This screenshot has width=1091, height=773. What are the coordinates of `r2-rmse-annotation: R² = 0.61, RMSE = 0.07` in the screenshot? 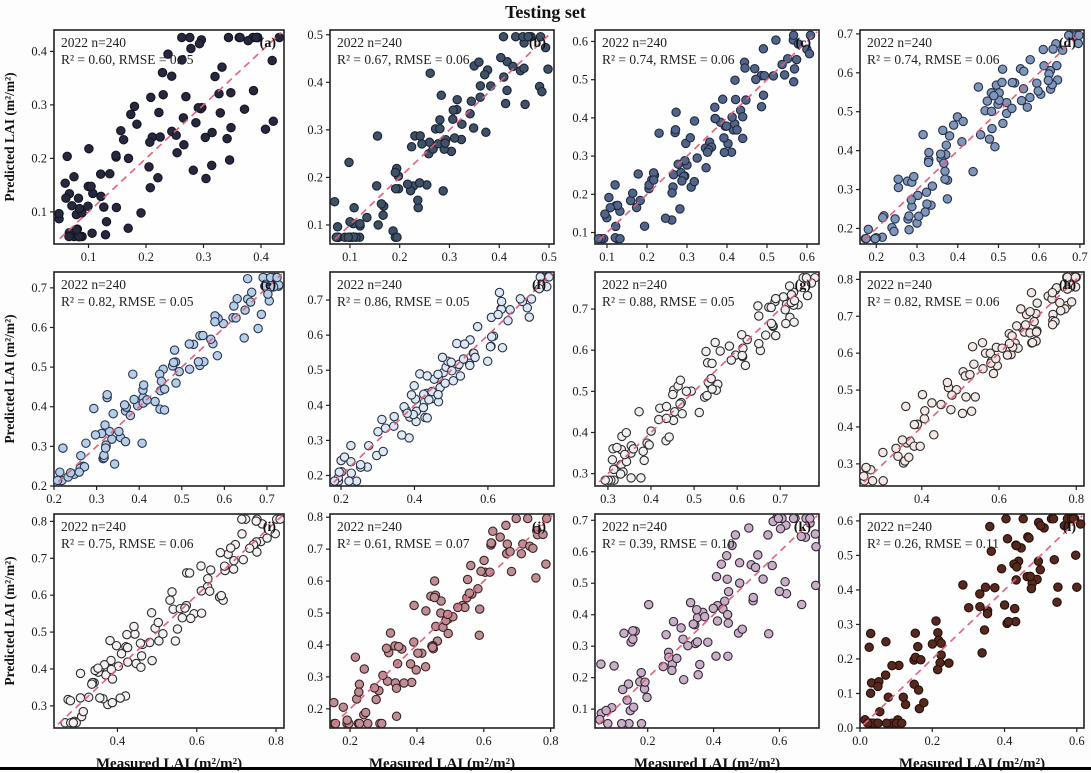 It's located at (403, 543).